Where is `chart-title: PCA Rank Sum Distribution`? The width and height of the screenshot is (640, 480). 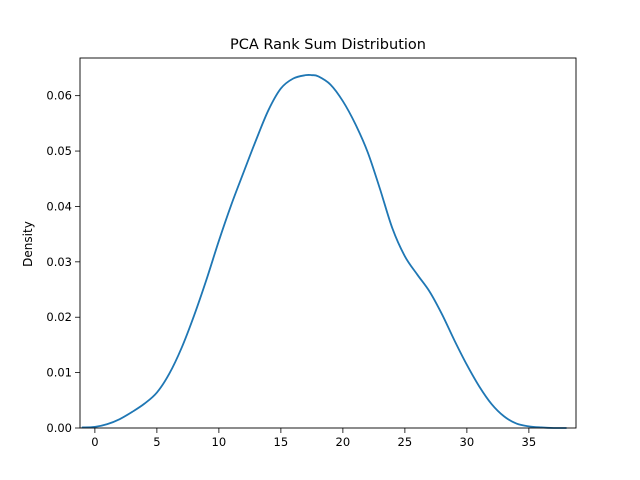 chart-title: PCA Rank Sum Distribution is located at coordinates (328, 45).